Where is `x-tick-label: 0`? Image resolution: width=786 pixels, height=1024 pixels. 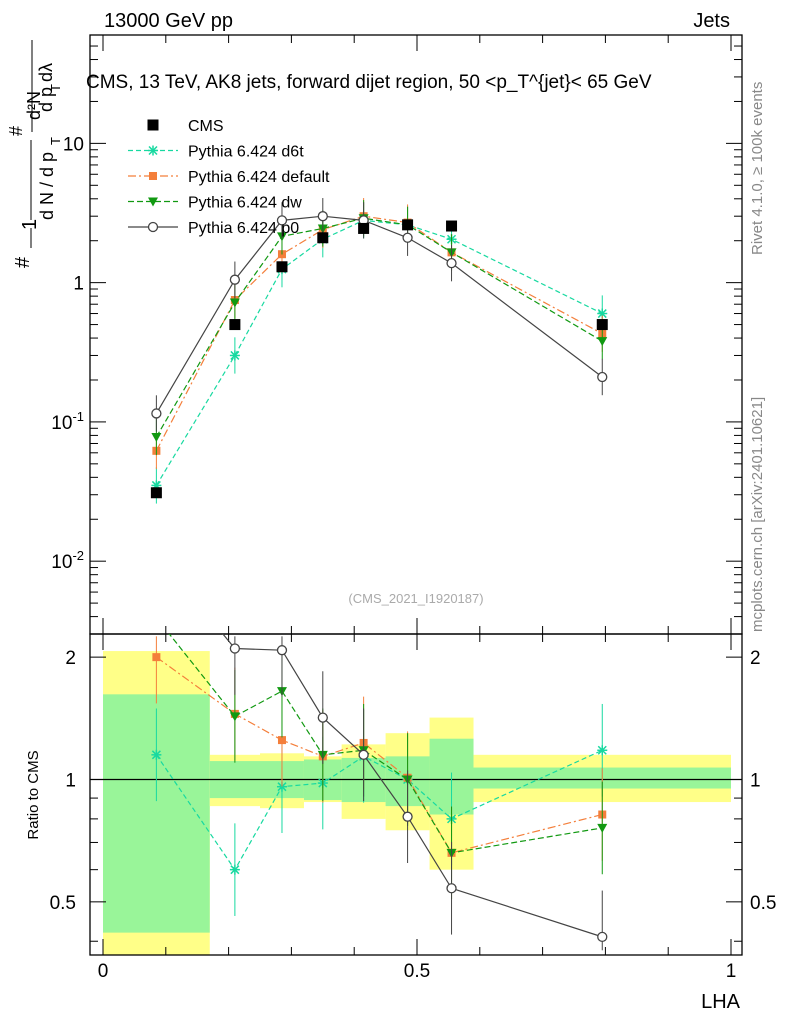 x-tick-label: 0 is located at coordinates (103, 971).